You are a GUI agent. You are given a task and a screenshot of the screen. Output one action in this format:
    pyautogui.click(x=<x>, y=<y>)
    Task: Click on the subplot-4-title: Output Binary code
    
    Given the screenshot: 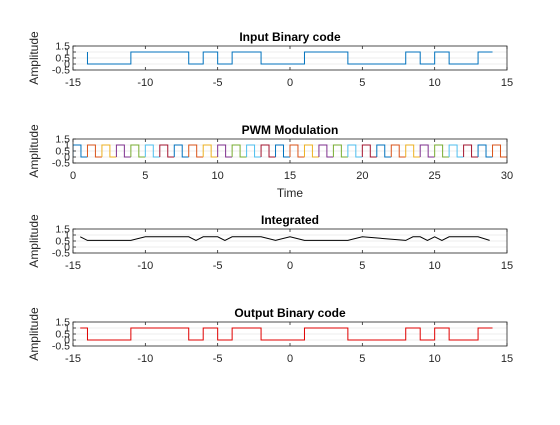 What is the action you would take?
    pyautogui.click(x=290, y=313)
    